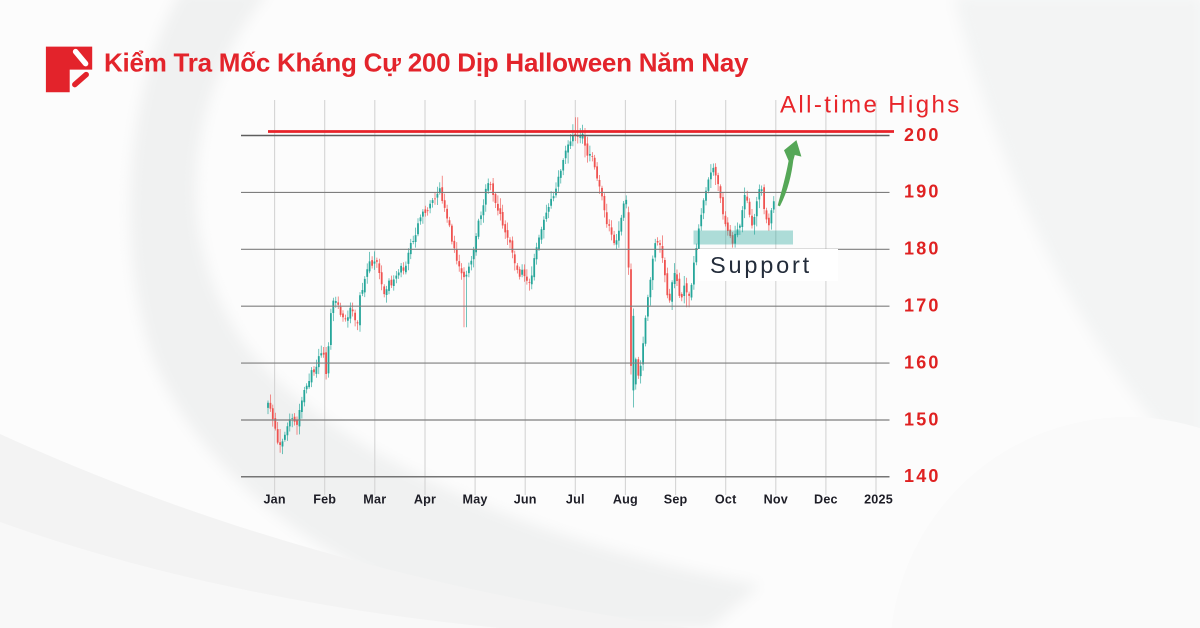  Describe the element at coordinates (878, 500) in the screenshot. I see `svg-text: 2025` at that location.